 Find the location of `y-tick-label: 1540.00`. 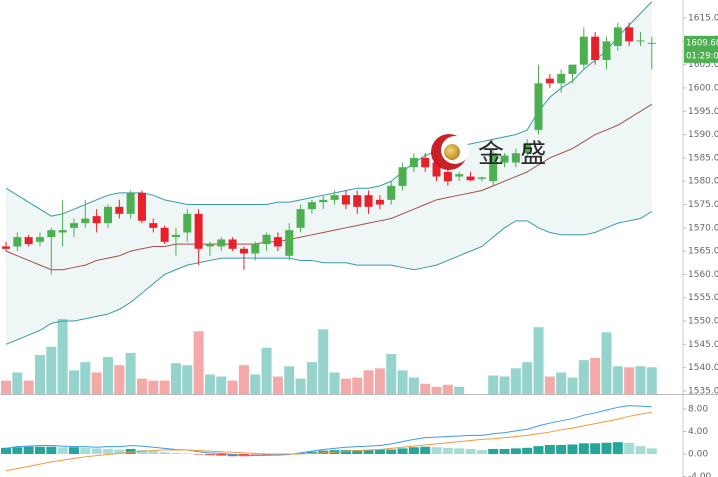

y-tick-label: 1540.00 is located at coordinates (703, 368).